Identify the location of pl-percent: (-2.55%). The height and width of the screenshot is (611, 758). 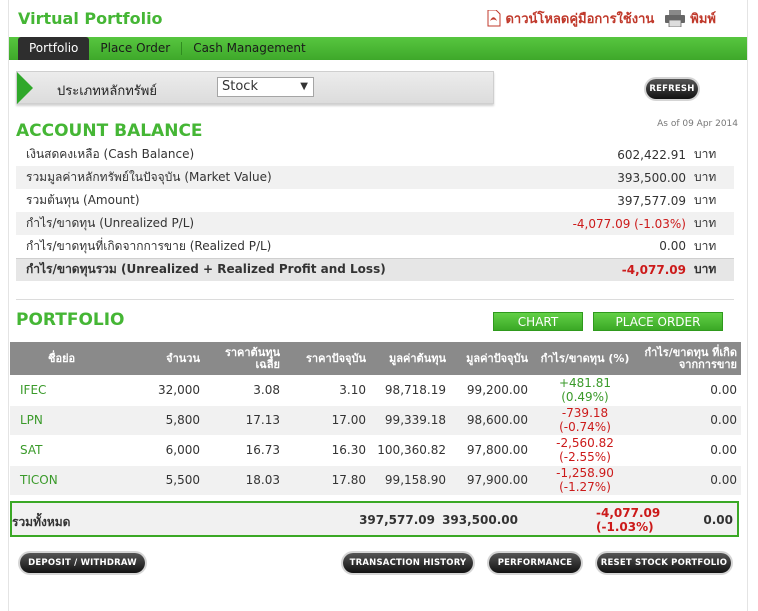
(585, 457).